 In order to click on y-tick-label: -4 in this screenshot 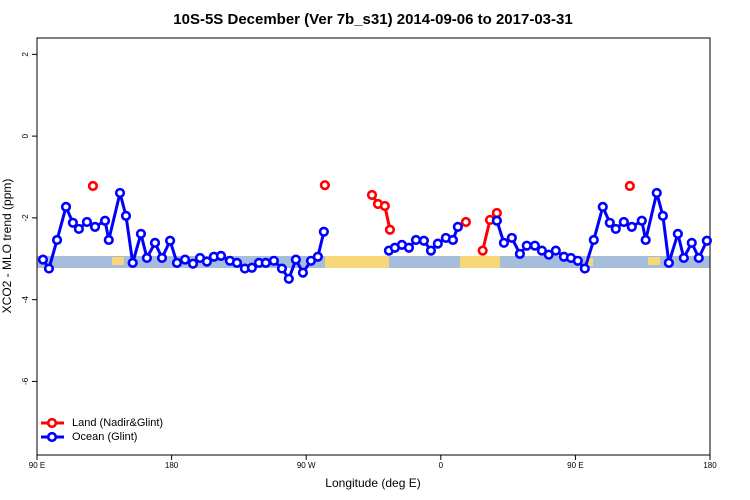, I will do `click(25, 300)`.